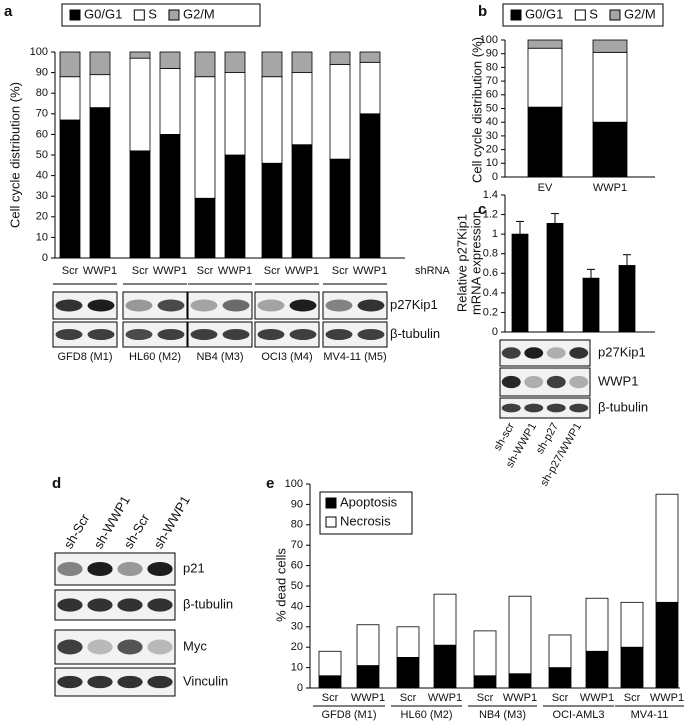 This screenshot has height=724, width=685. I want to click on group-label: OCI3 (M4), so click(286, 357).